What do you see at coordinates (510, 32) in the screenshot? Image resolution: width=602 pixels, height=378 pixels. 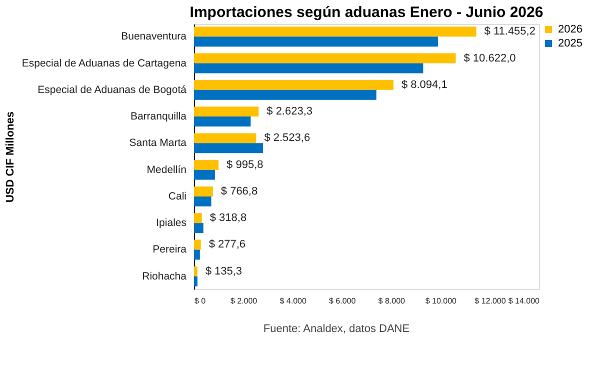 I see `data-label: $ 11.455,2` at bounding box center [510, 32].